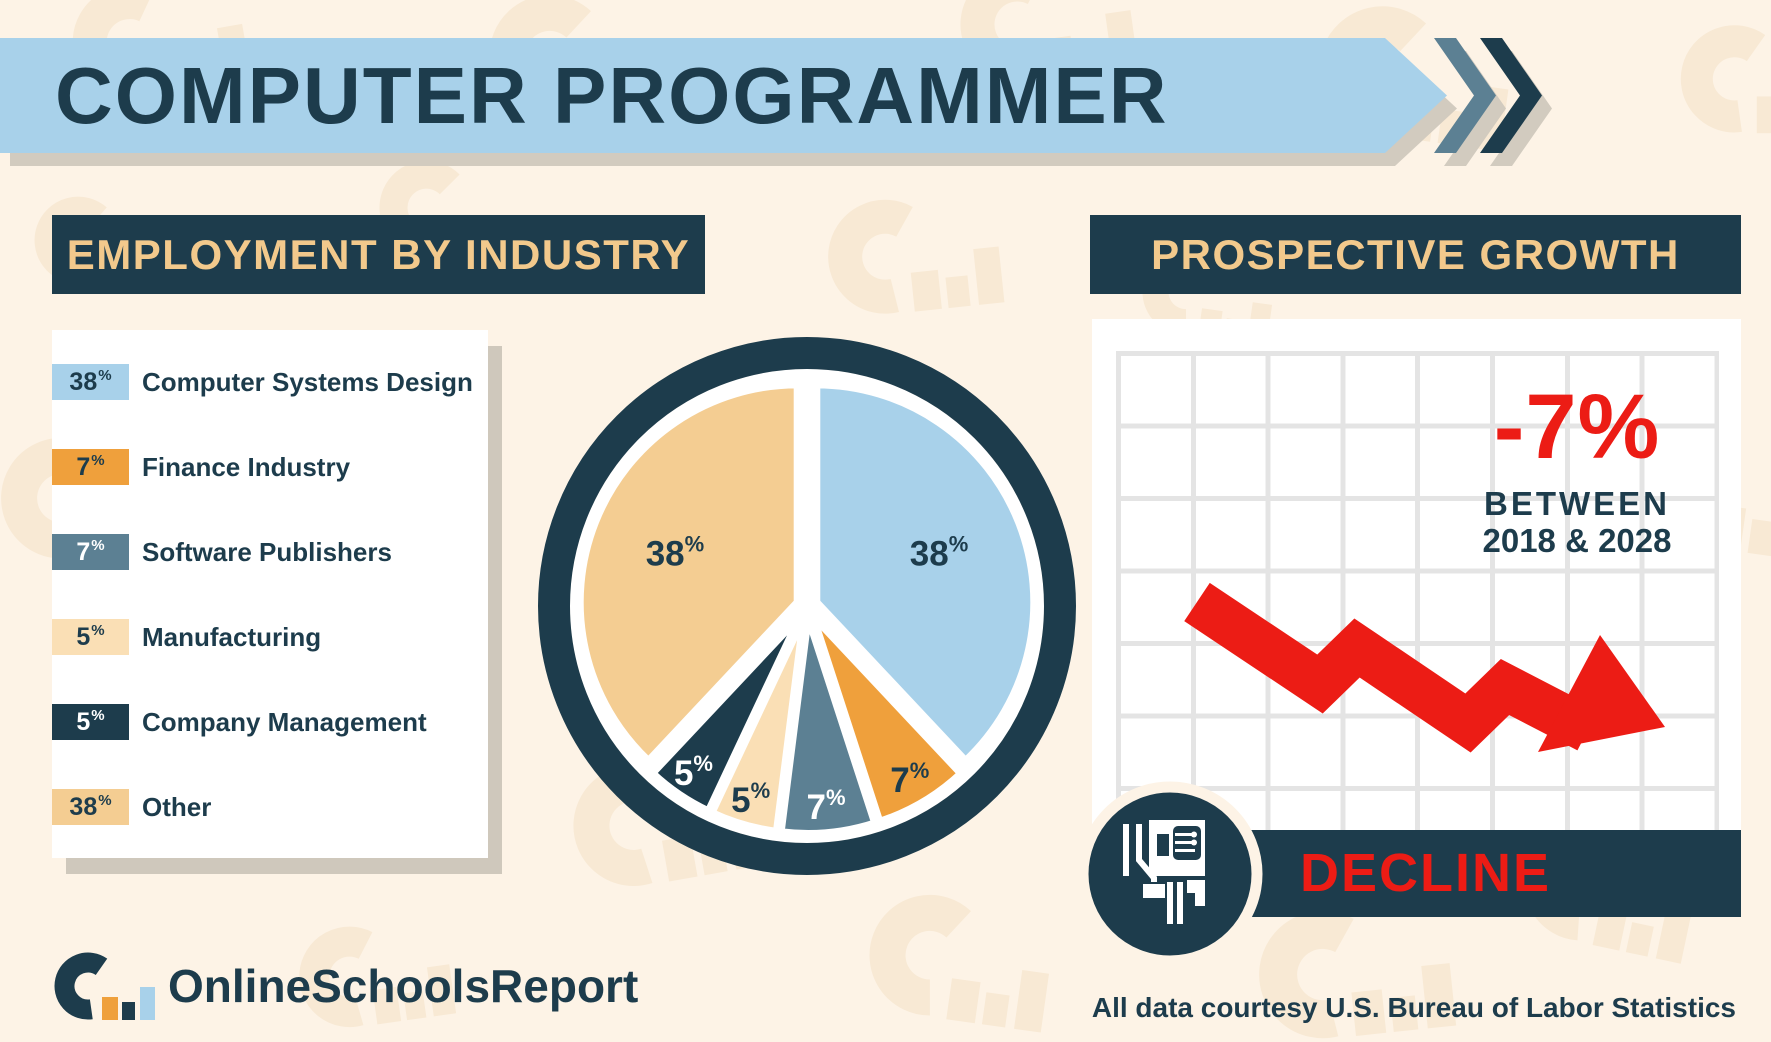  Describe the element at coordinates (246, 466) in the screenshot. I see `legend-label: Finance Industry` at that location.